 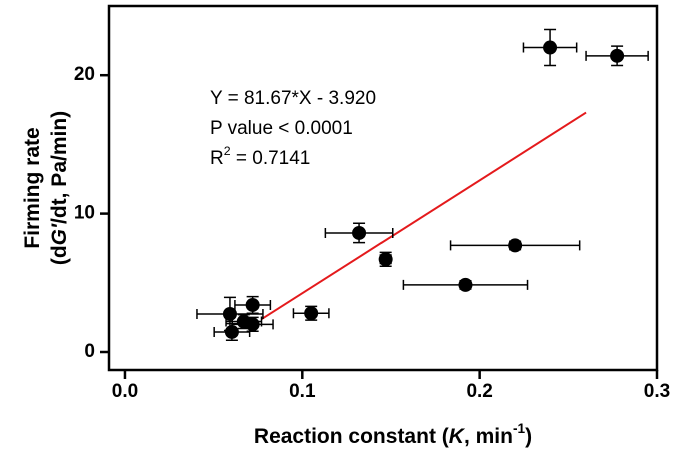 I want to click on y-axis-label-part: (d, so click(x=59, y=255).